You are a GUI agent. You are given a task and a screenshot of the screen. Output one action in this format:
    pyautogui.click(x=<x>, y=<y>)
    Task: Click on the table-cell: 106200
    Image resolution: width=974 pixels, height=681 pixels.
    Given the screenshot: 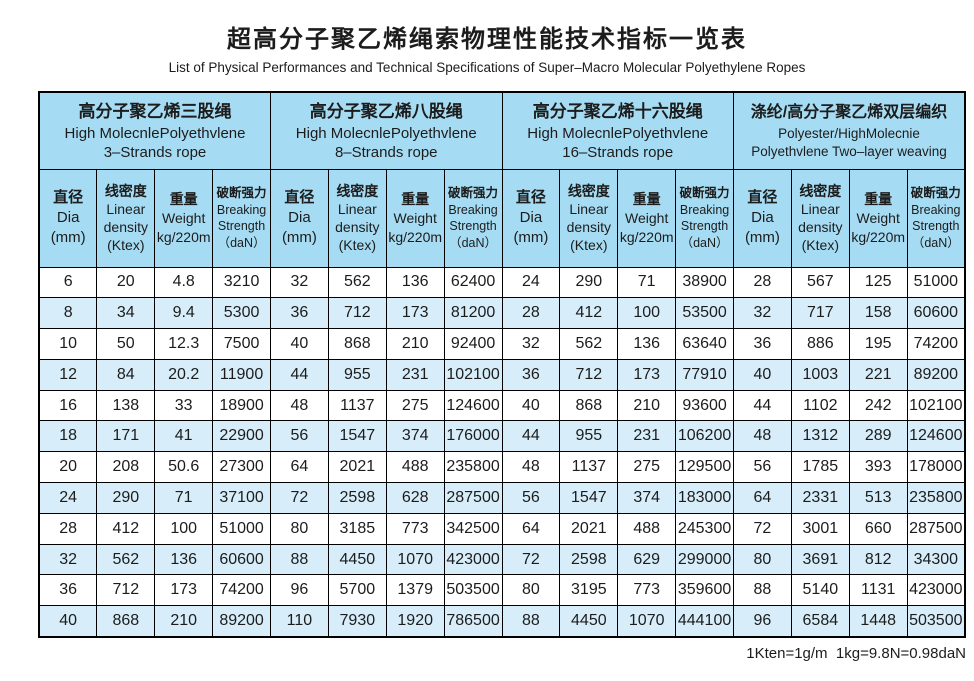 What is the action you would take?
    pyautogui.click(x=704, y=436)
    